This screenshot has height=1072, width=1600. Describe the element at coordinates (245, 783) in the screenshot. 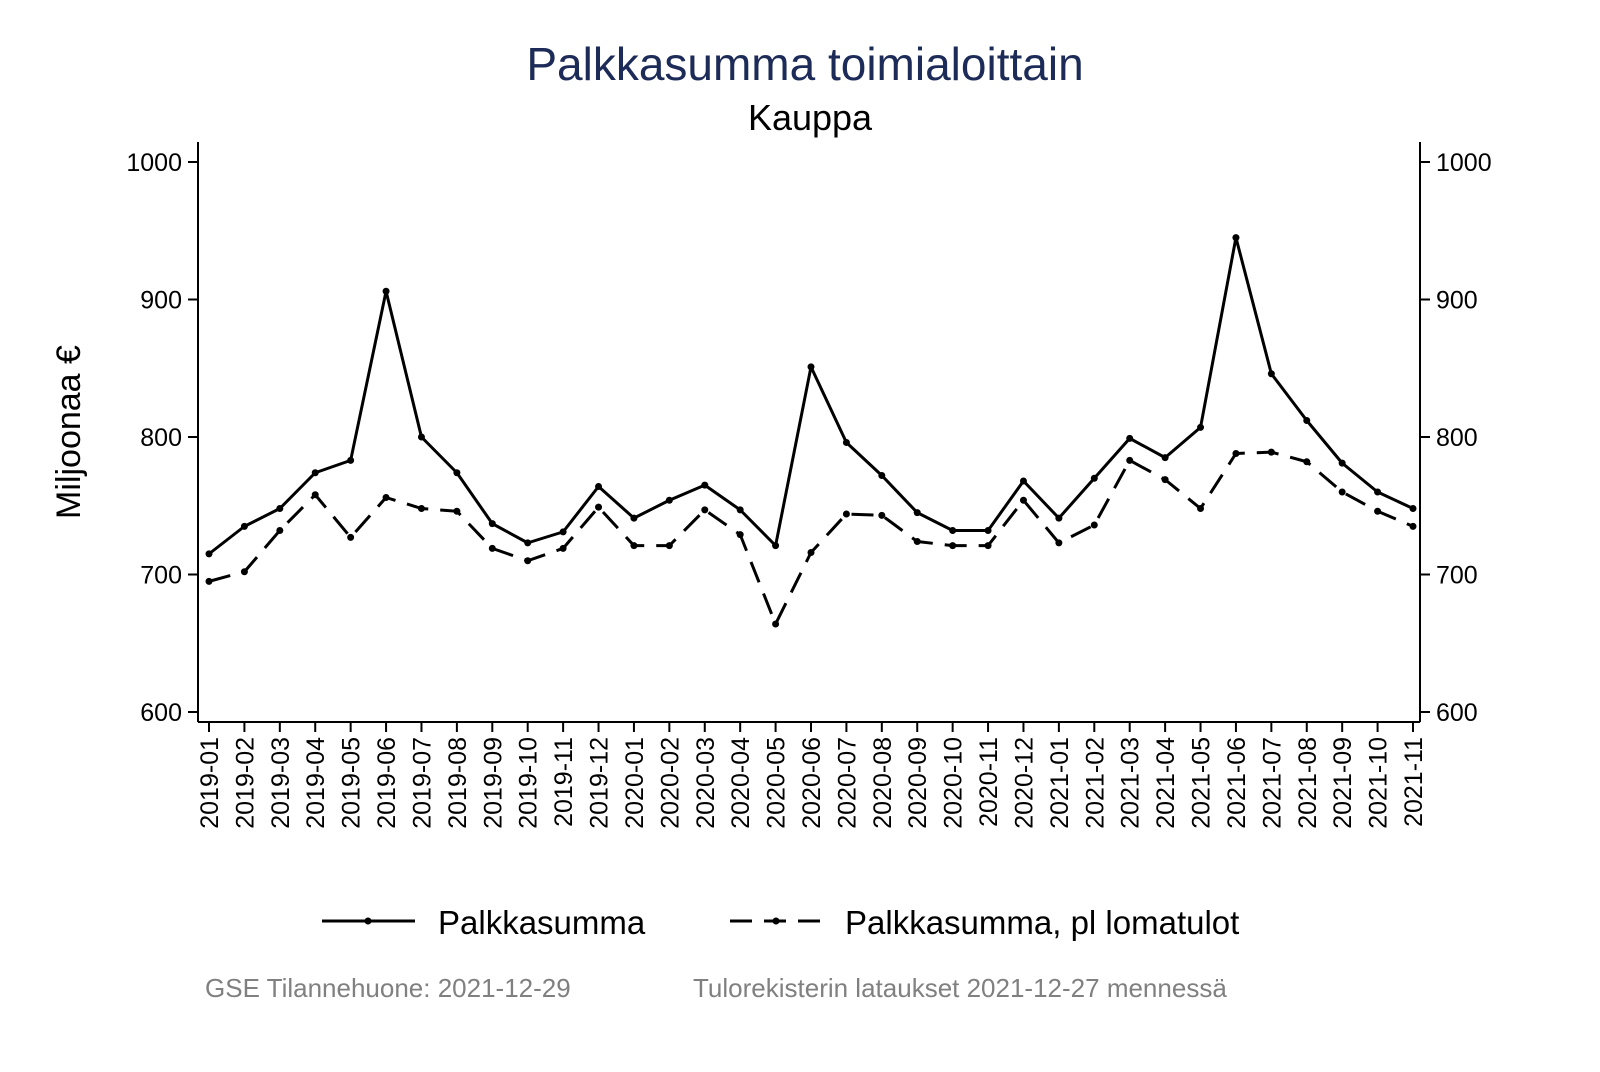

I see `x-tick-label: 2019-02` at that location.